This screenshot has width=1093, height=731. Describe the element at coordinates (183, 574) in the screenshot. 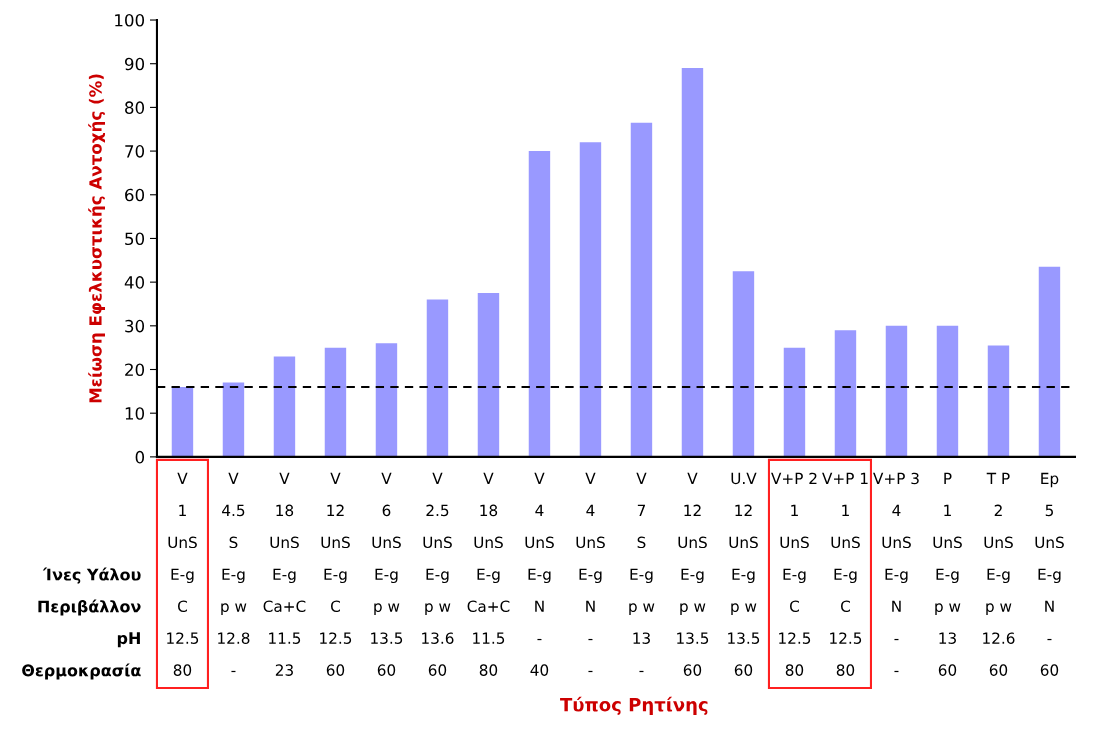

I see `category-label: V 1 UnS E-g C 12.5 80` at that location.